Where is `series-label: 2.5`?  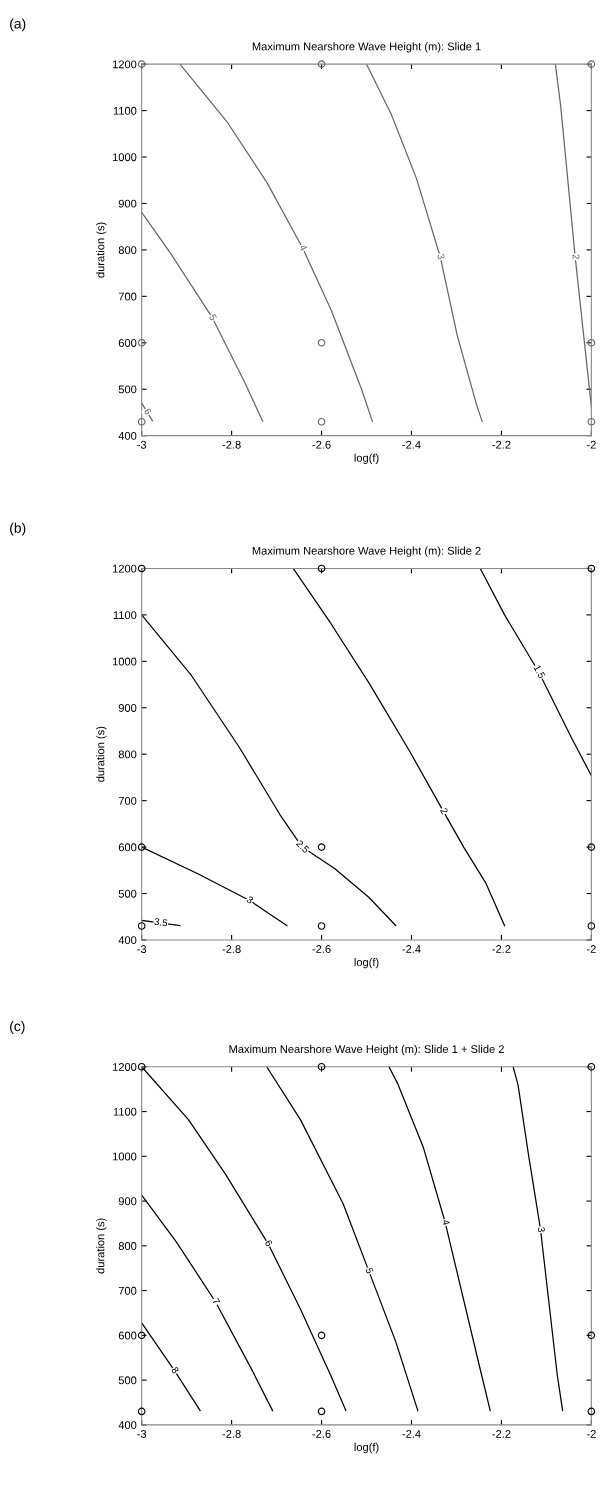 series-label: 2.5 is located at coordinates (302, 846).